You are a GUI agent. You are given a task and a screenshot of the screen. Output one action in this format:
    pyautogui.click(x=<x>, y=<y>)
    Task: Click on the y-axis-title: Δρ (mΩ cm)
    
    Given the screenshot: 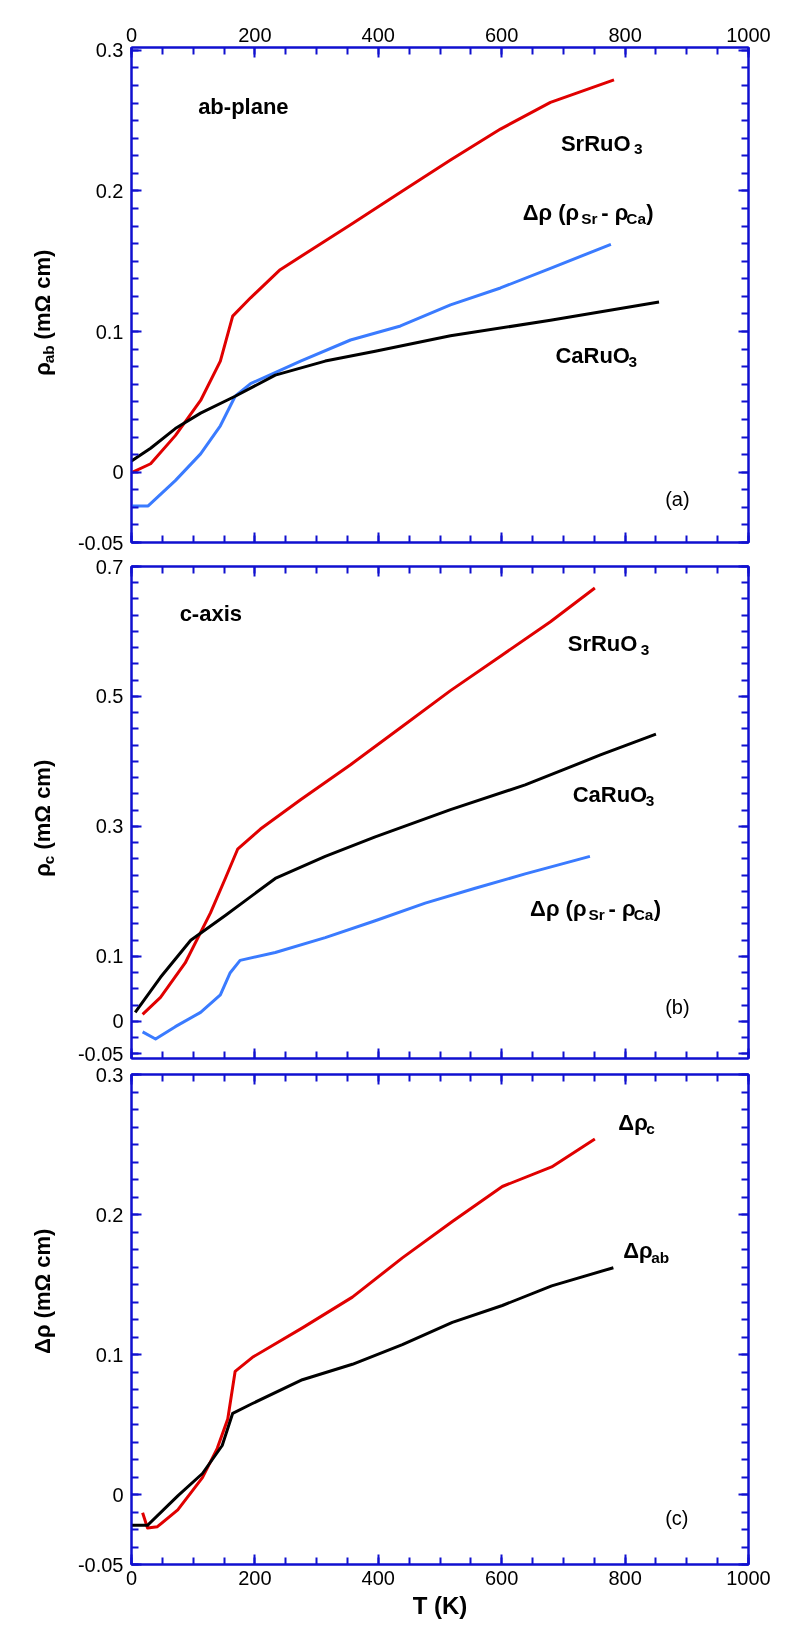 What is the action you would take?
    pyautogui.click(x=42, y=1291)
    